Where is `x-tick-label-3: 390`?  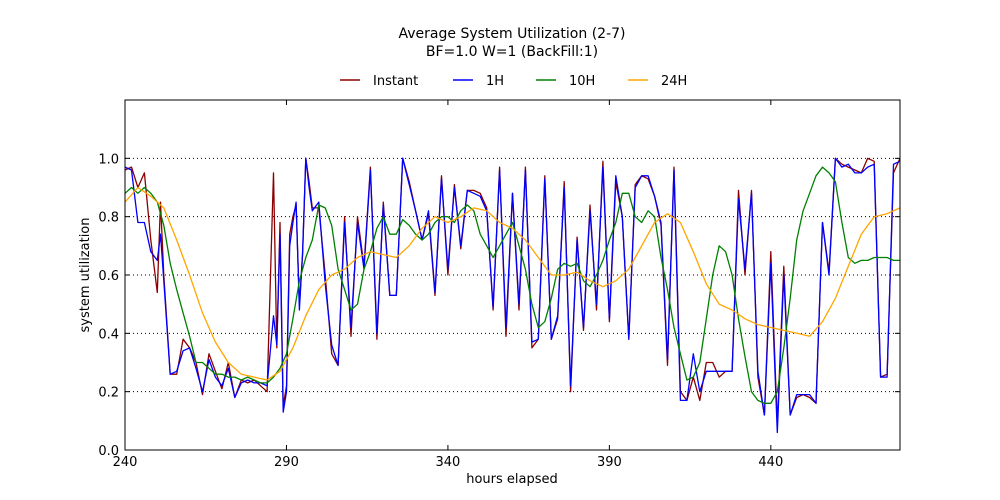
x-tick-label-3: 390 is located at coordinates (609, 462).